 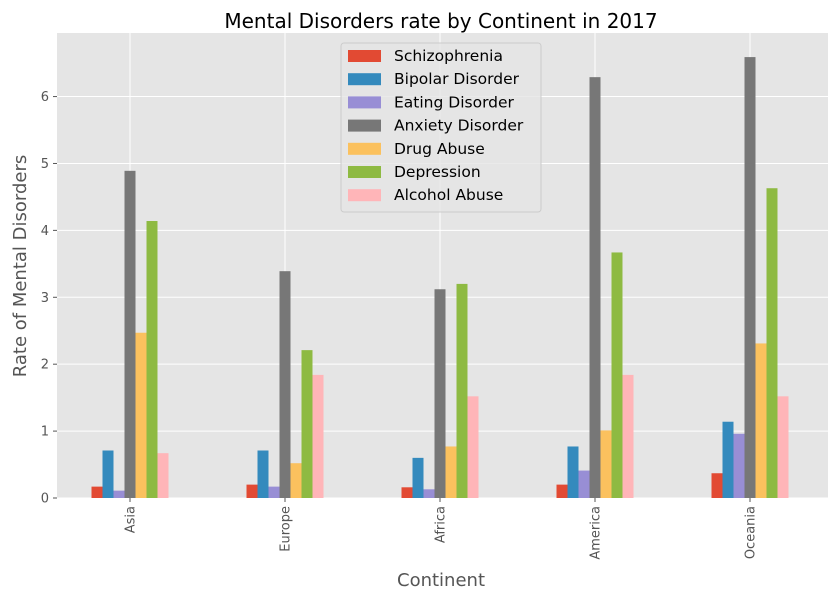 What do you see at coordinates (454, 102) in the screenshot?
I see `legend-label: Eating Disorder` at bounding box center [454, 102].